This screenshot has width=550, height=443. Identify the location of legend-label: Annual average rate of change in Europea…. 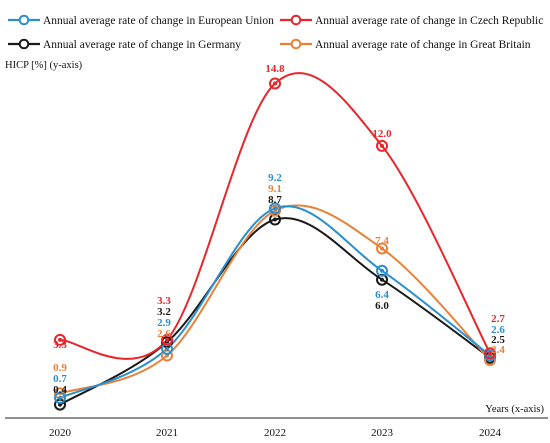
(158, 21).